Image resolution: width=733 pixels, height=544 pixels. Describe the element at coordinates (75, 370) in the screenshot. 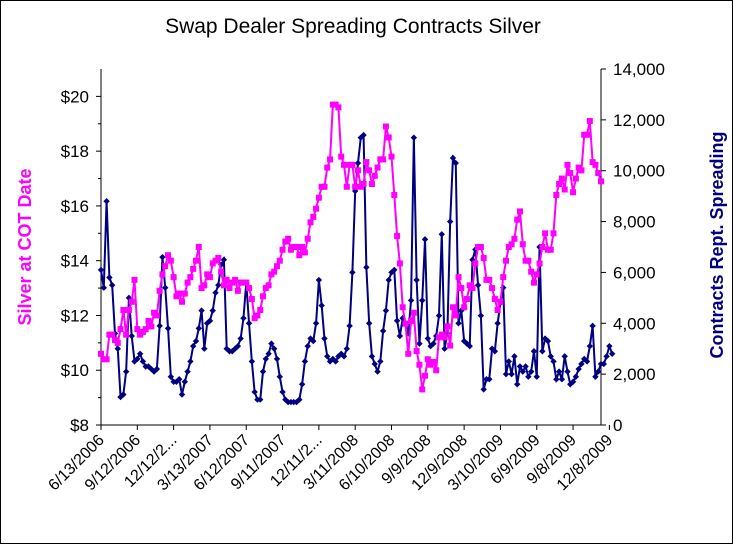

I see `y-left-tick-label: $10` at that location.